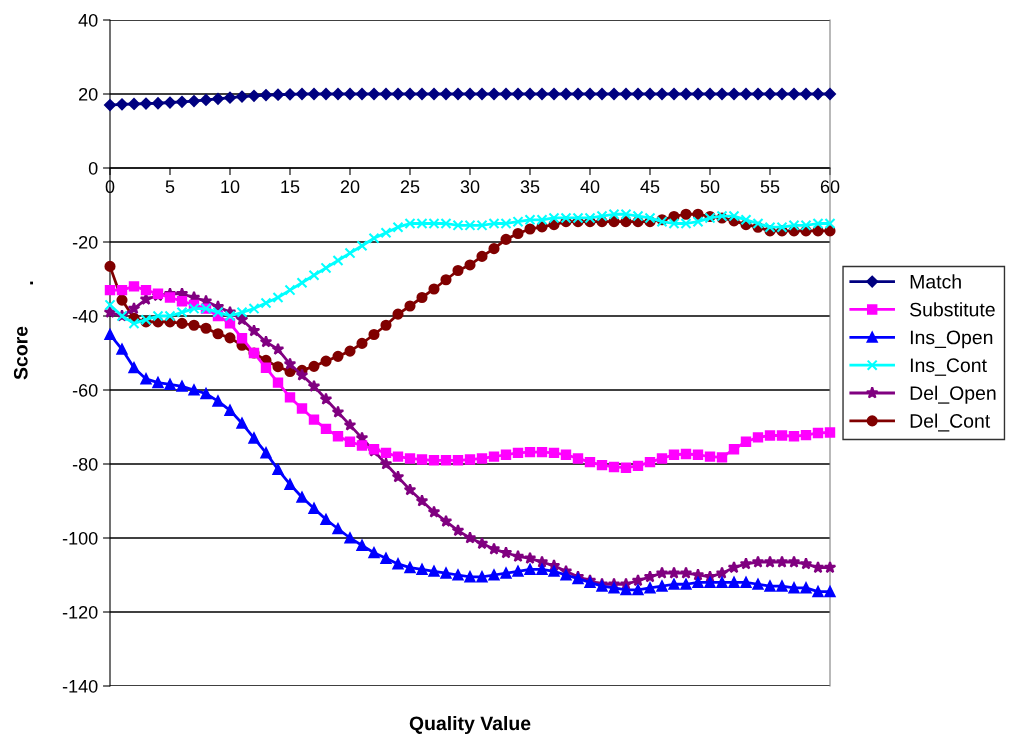 The image size is (1034, 738). I want to click on y-tick-label: -40, so click(85, 316).